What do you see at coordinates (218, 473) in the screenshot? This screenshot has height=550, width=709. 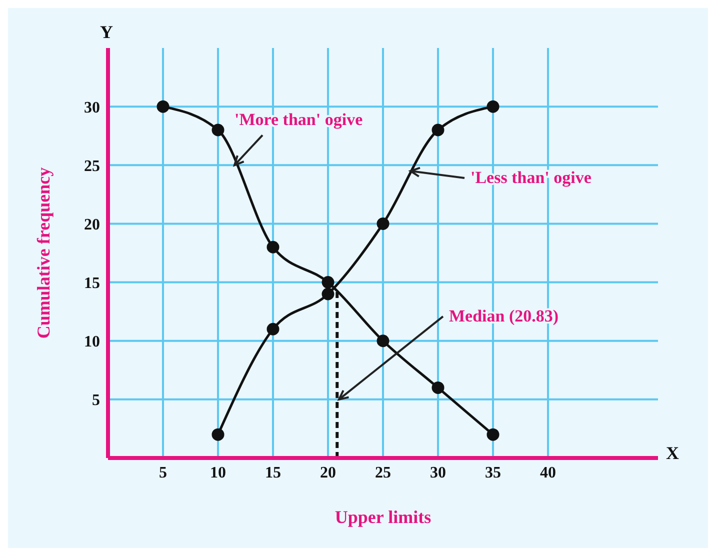 I see `x-tick-label: 10` at bounding box center [218, 473].